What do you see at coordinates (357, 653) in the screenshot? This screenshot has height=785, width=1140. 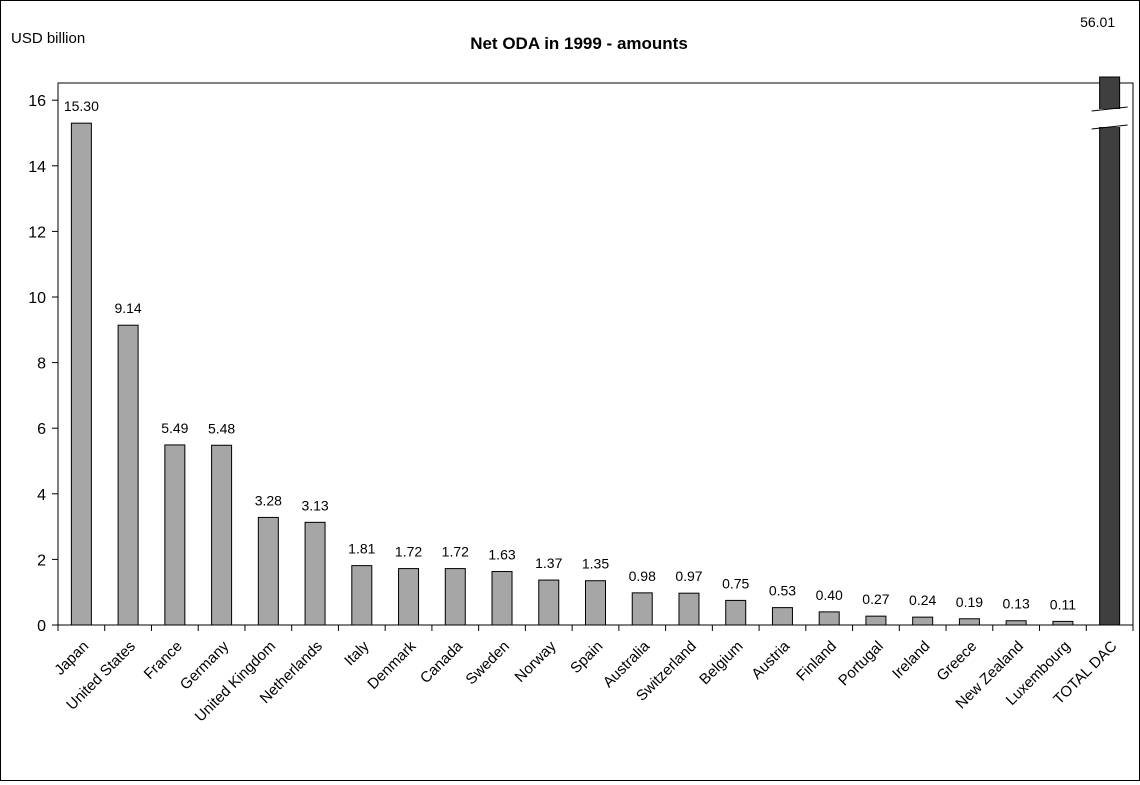 I see `x-tick-label: Italy` at bounding box center [357, 653].